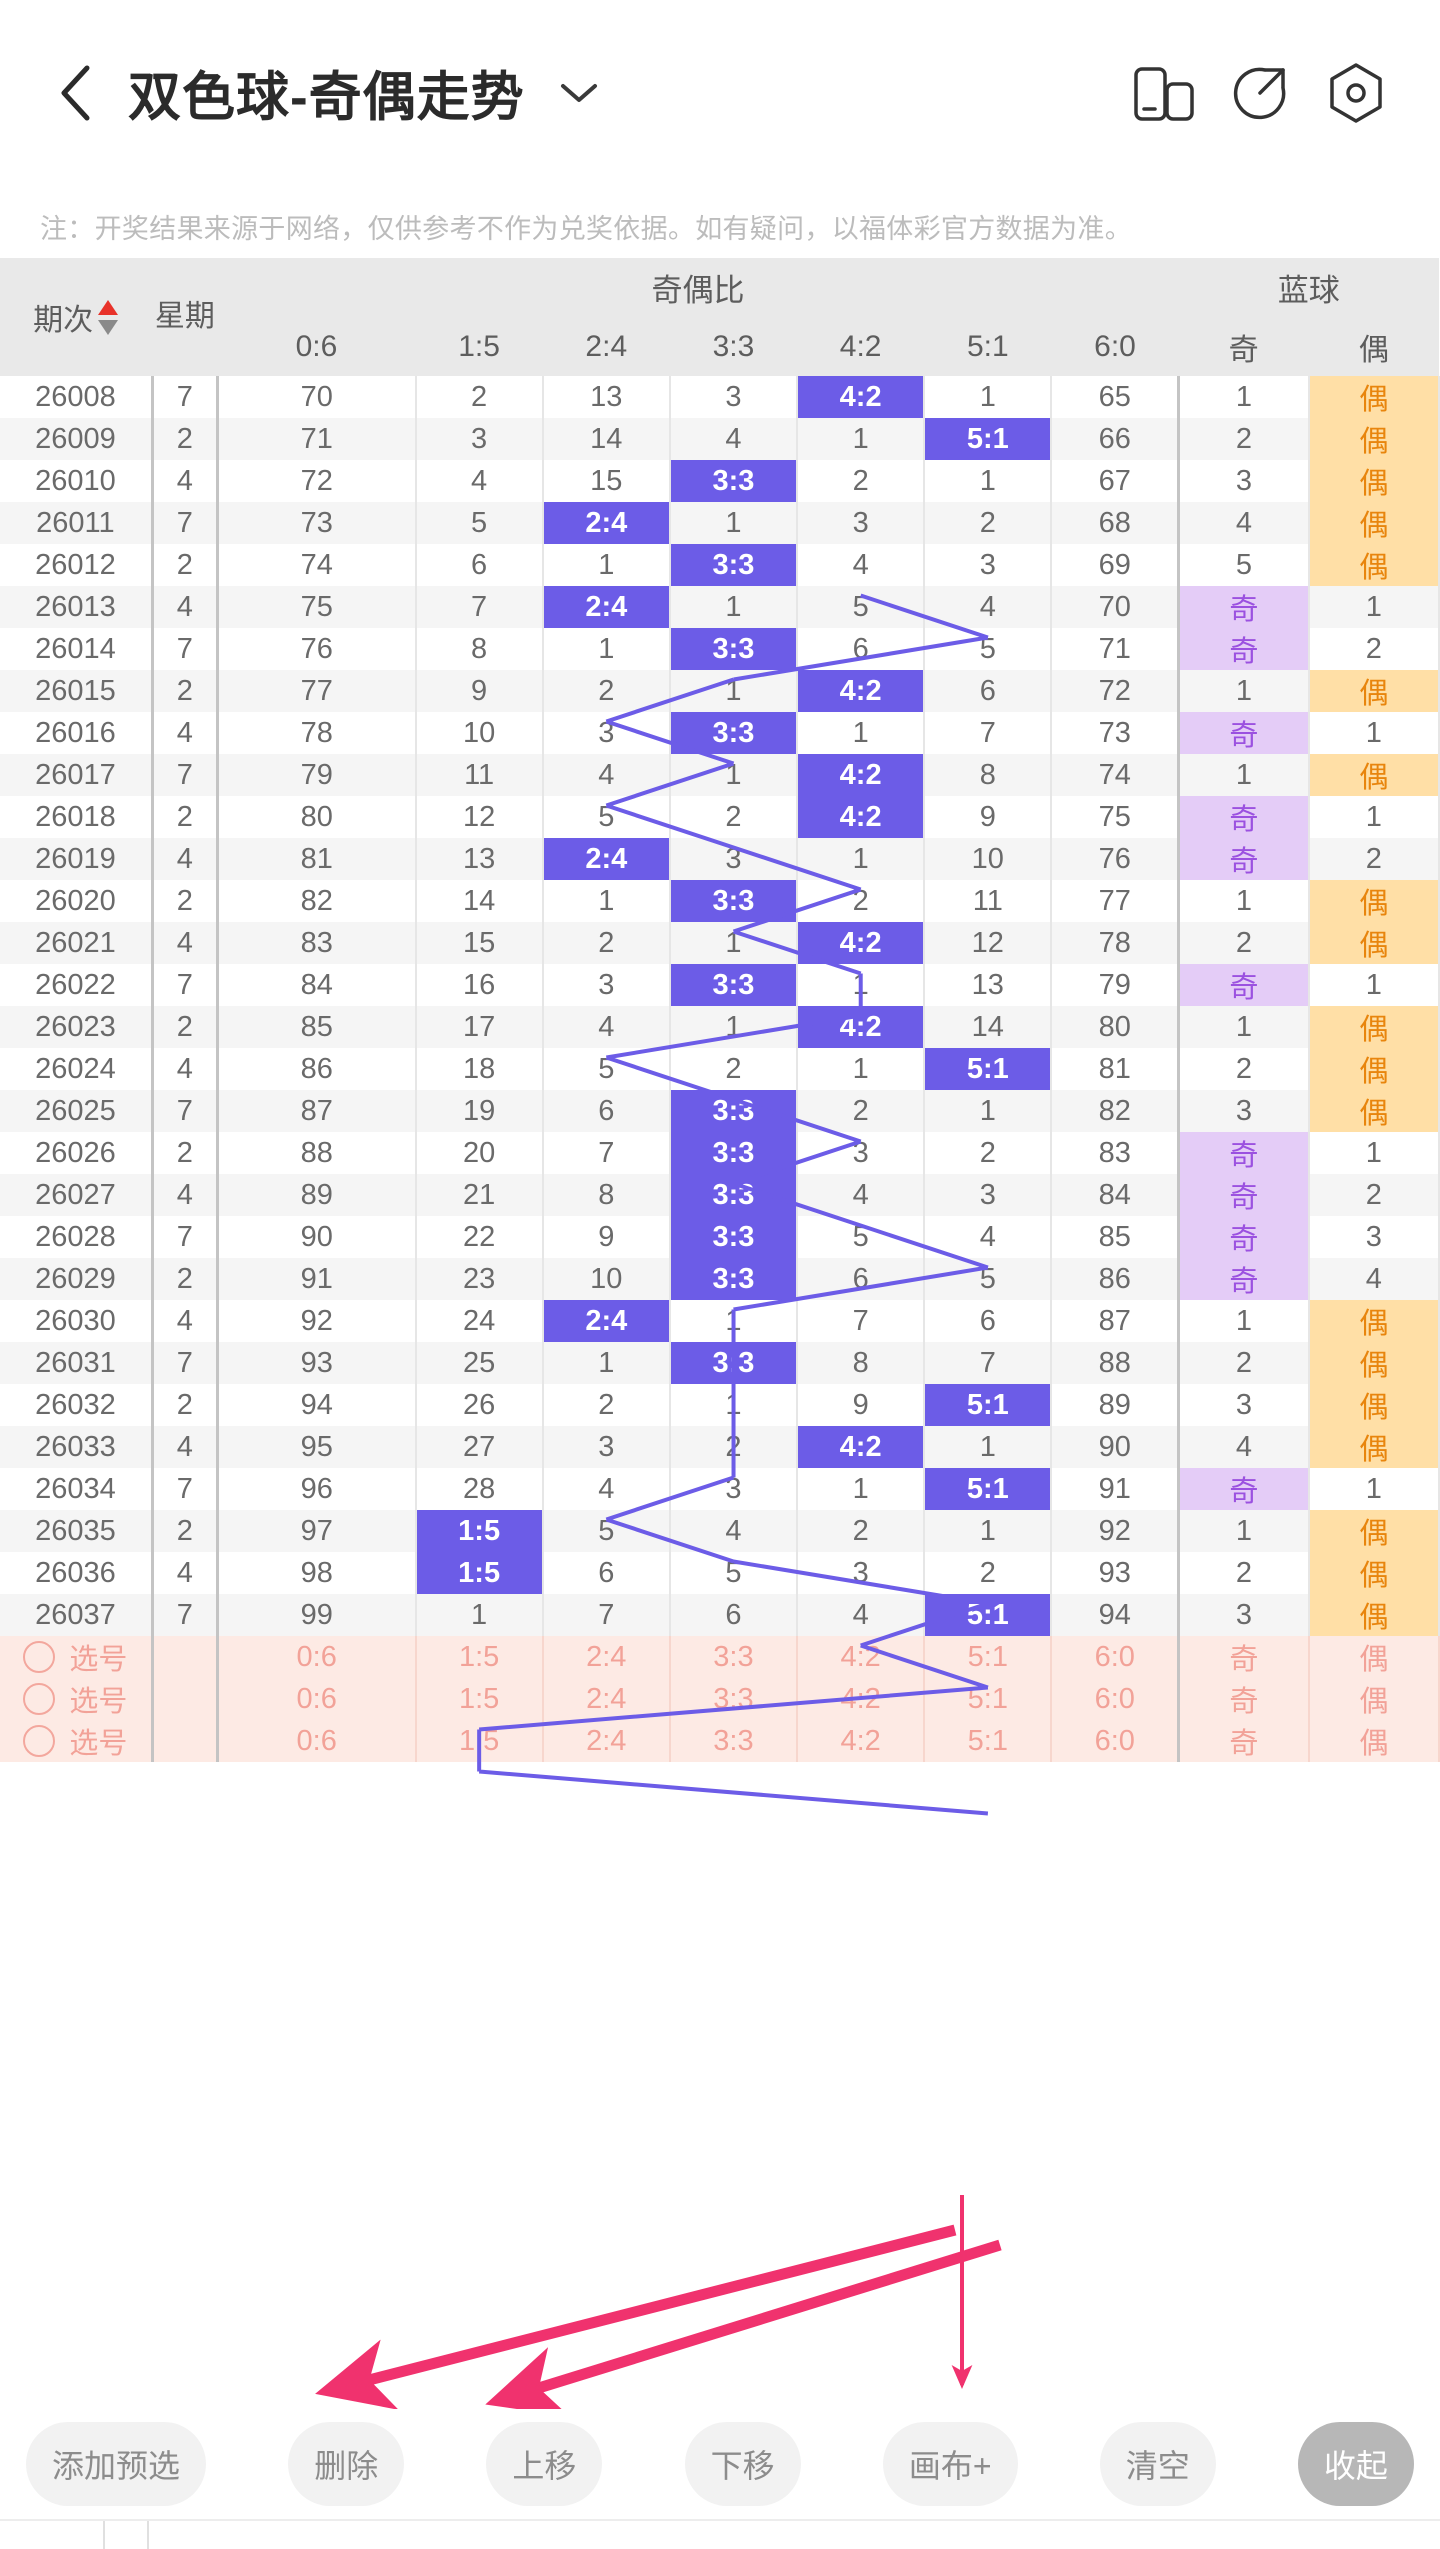 This screenshot has height=2549, width=1440. I want to click on cell-ratio: 70, so click(317, 397).